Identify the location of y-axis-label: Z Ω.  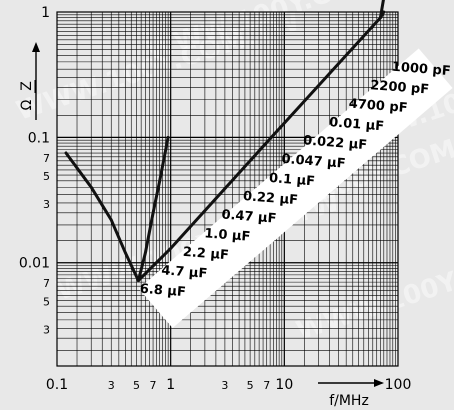
(29, 81).